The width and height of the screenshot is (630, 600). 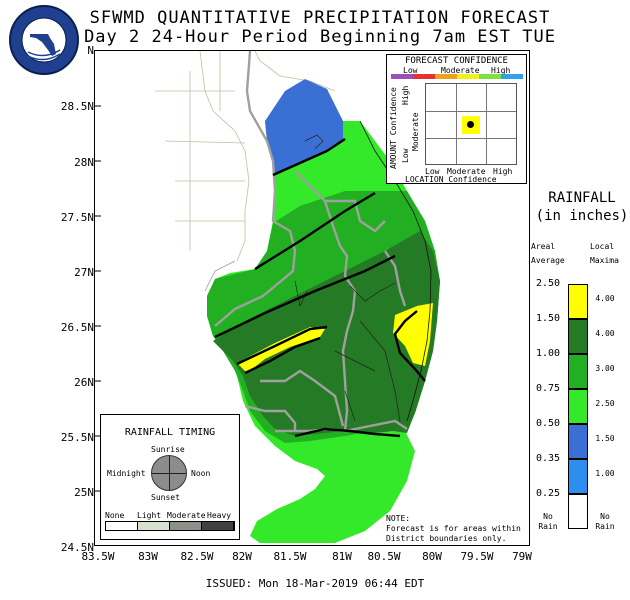 What do you see at coordinates (126, 473) in the screenshot?
I see `timing-midnight: Midnight` at bounding box center [126, 473].